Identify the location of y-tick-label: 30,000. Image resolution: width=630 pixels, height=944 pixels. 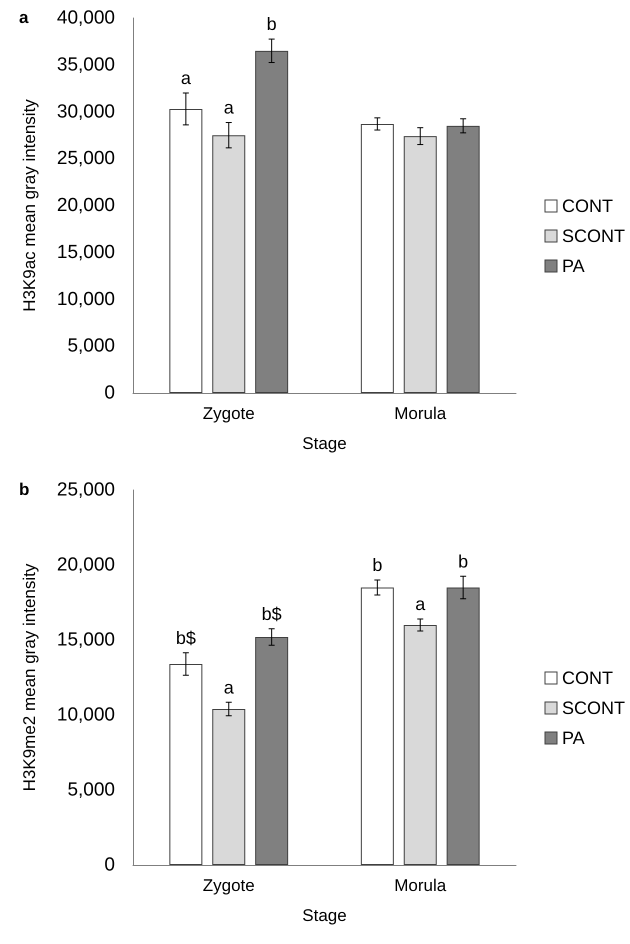
(85, 111).